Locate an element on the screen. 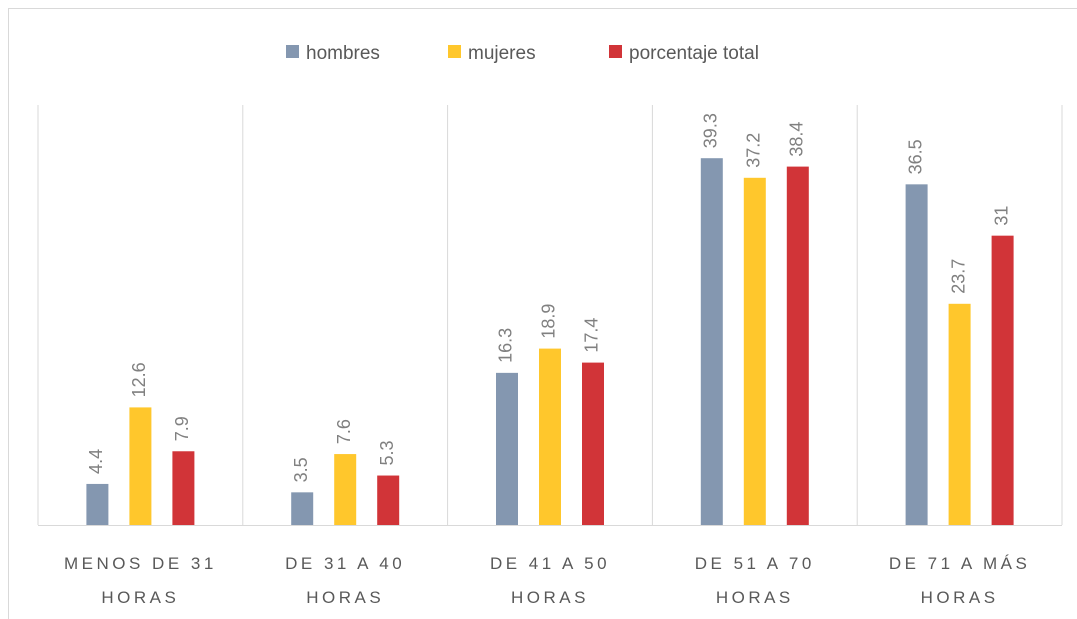 The image size is (1077, 619). x-tick-label: DE 51 A 70 HORAS is located at coordinates (754, 580).